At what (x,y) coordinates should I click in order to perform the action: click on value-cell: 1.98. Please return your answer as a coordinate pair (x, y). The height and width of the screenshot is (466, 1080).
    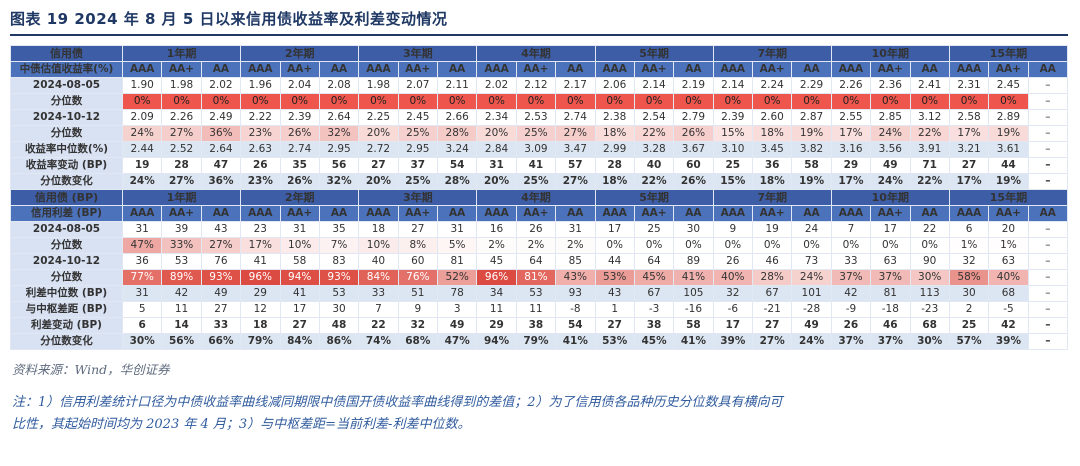
    Looking at the image, I should click on (181, 85).